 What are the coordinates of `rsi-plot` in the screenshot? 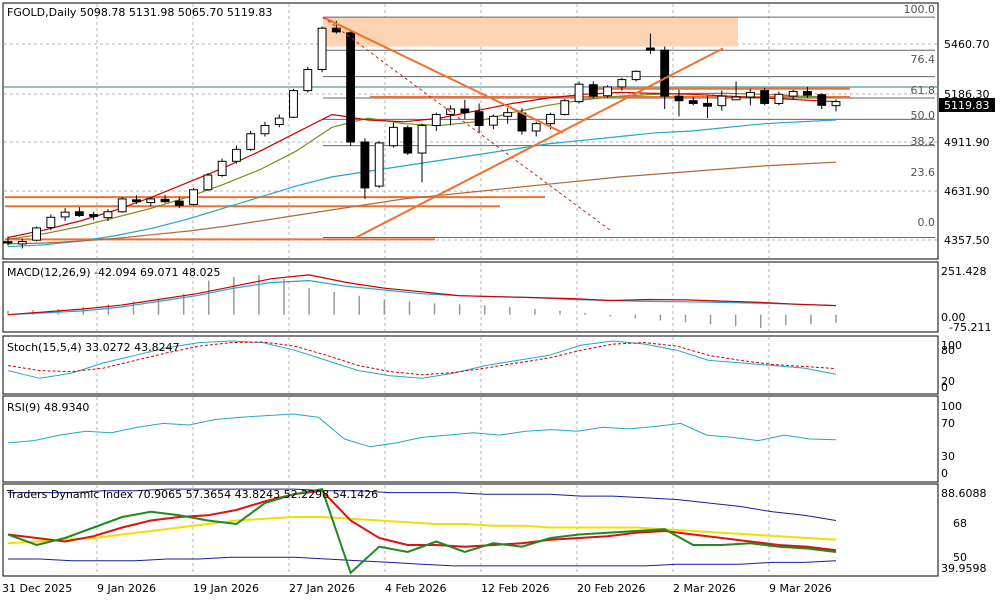 It's located at (422, 430).